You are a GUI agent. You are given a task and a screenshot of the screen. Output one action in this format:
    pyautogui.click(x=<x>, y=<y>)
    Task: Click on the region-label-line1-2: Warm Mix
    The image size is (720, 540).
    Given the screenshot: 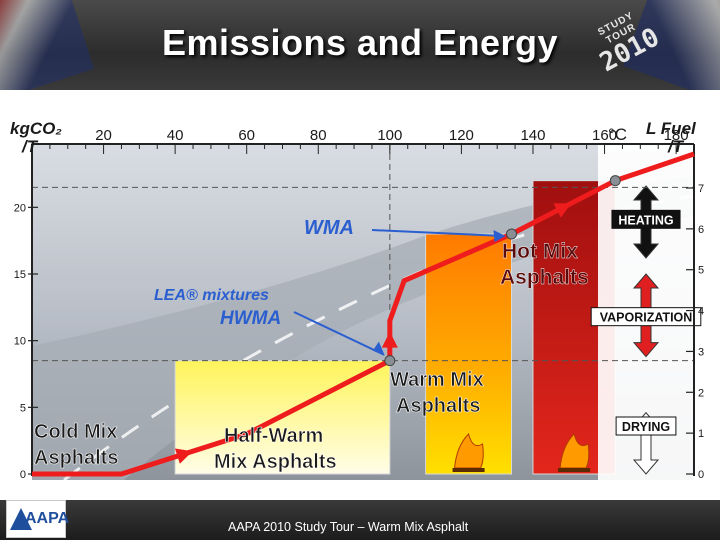 What is the action you would take?
    pyautogui.click(x=437, y=380)
    